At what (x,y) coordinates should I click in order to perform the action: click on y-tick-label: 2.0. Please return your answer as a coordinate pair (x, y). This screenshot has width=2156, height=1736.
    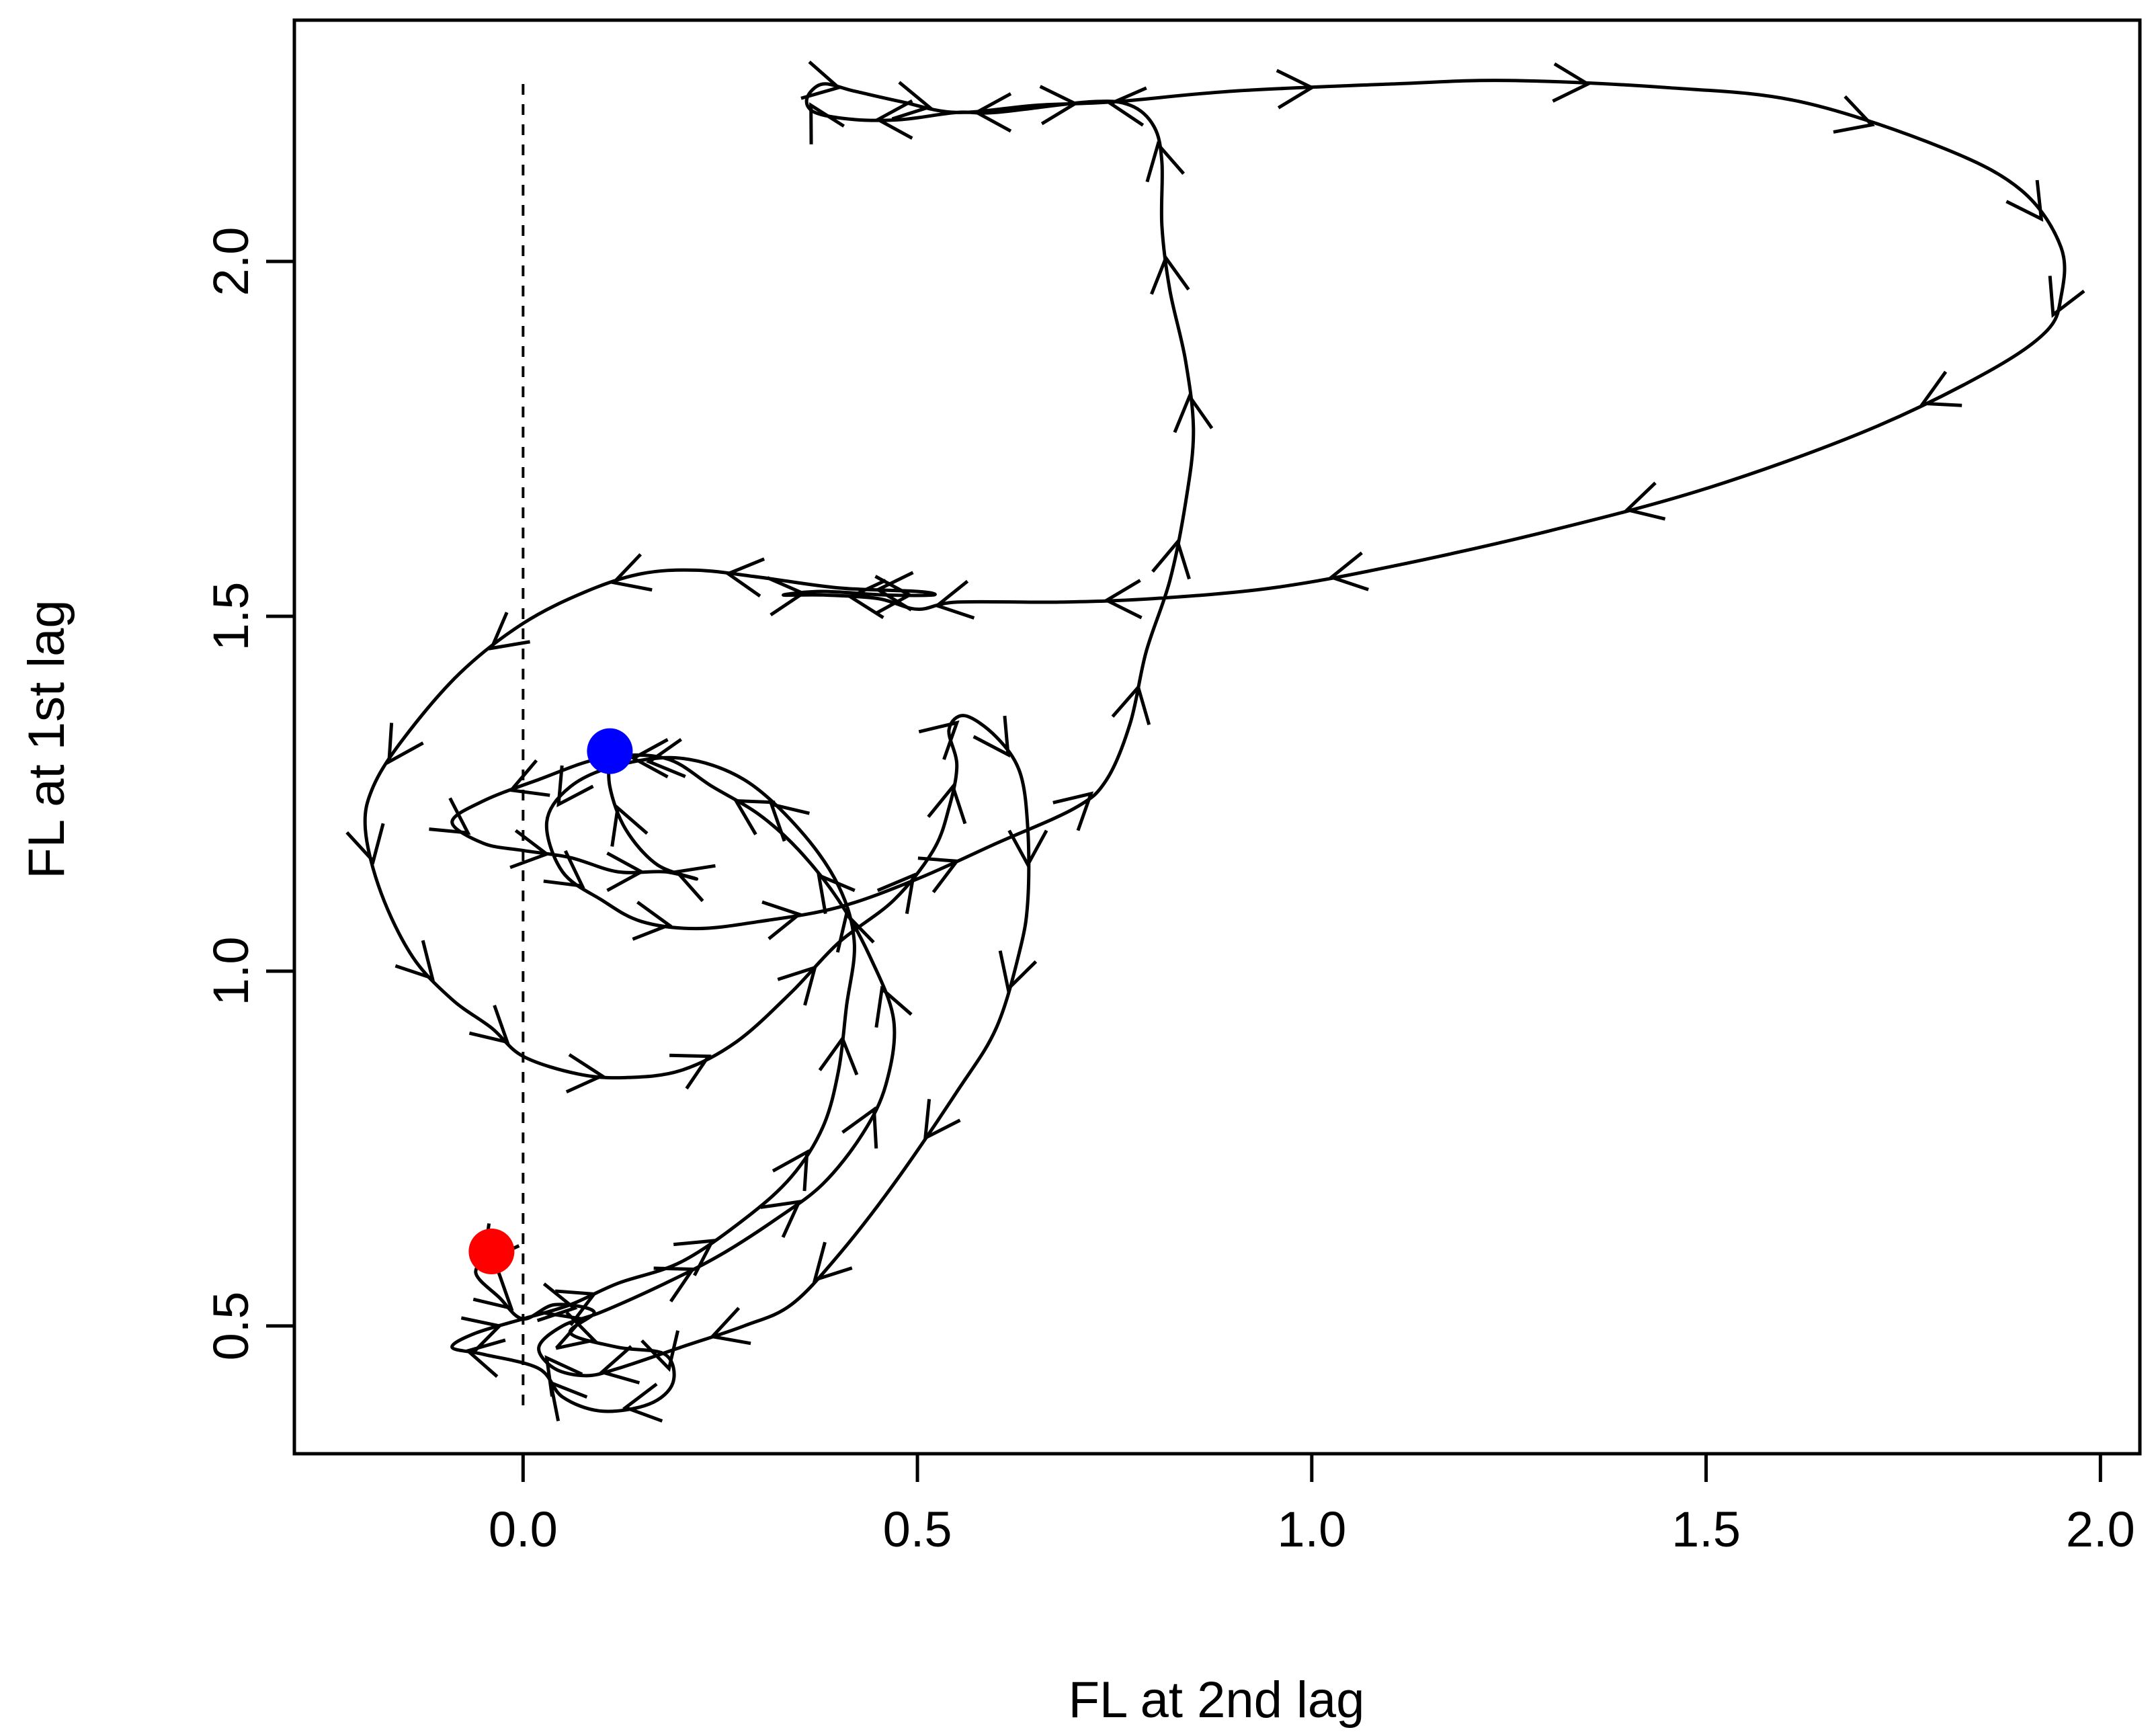
    Looking at the image, I should click on (231, 261).